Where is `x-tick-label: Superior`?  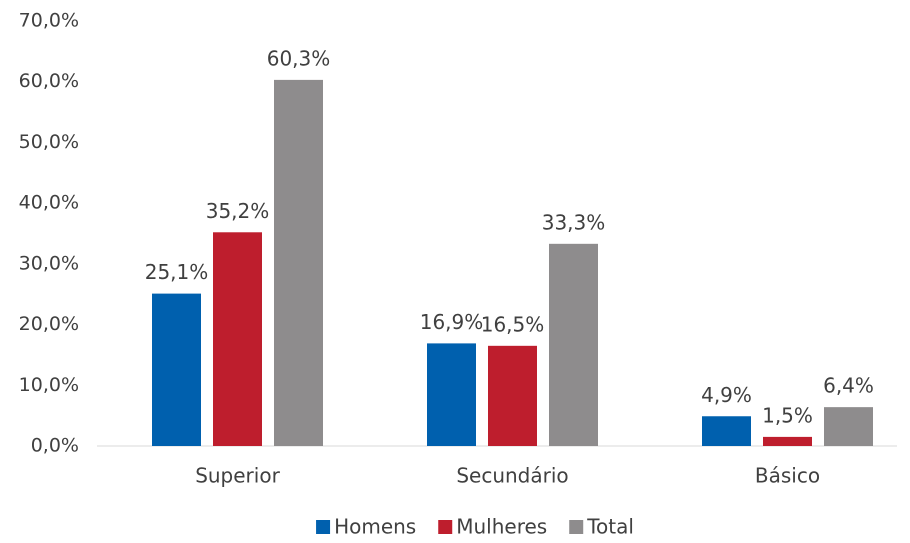 x-tick-label: Superior is located at coordinates (237, 476).